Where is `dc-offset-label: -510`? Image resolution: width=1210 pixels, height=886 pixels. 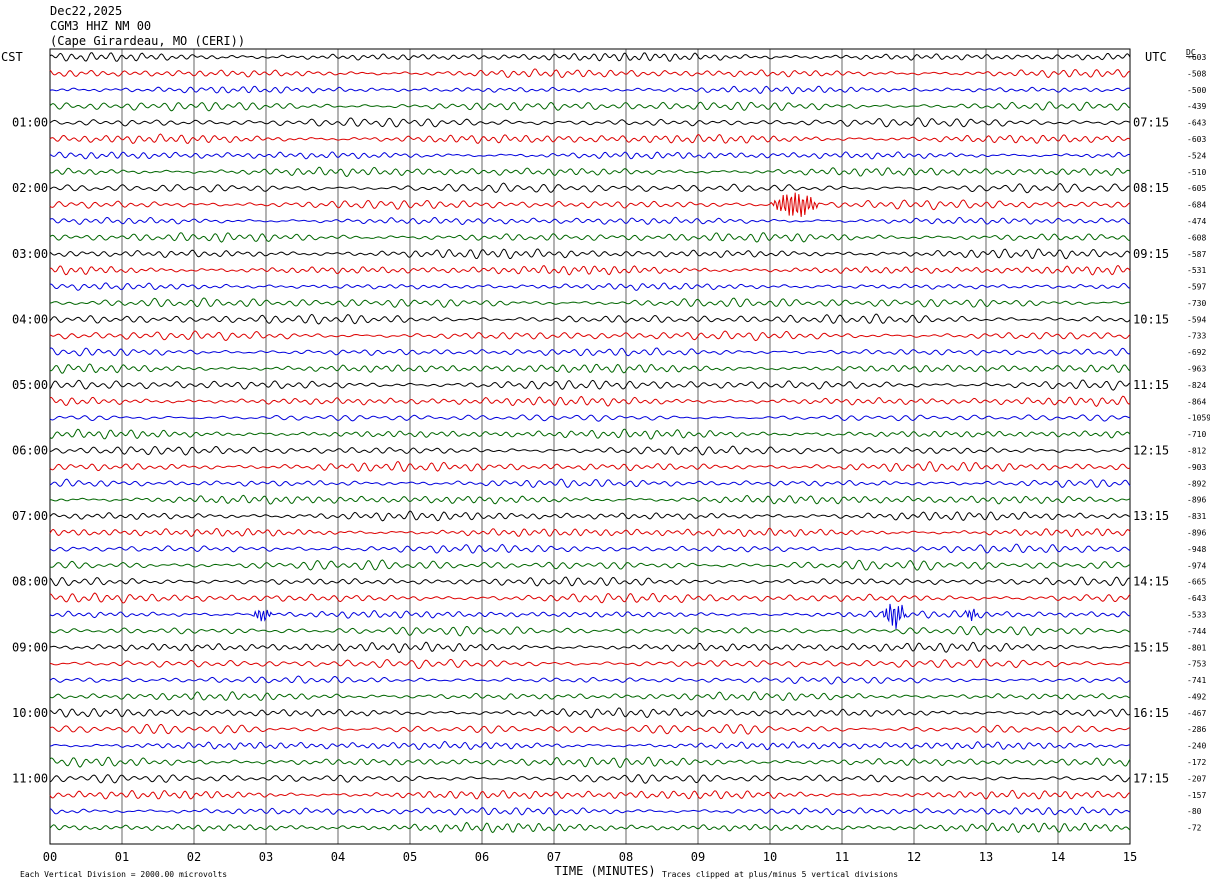 dc-offset-label: -510 is located at coordinates (1196, 172).